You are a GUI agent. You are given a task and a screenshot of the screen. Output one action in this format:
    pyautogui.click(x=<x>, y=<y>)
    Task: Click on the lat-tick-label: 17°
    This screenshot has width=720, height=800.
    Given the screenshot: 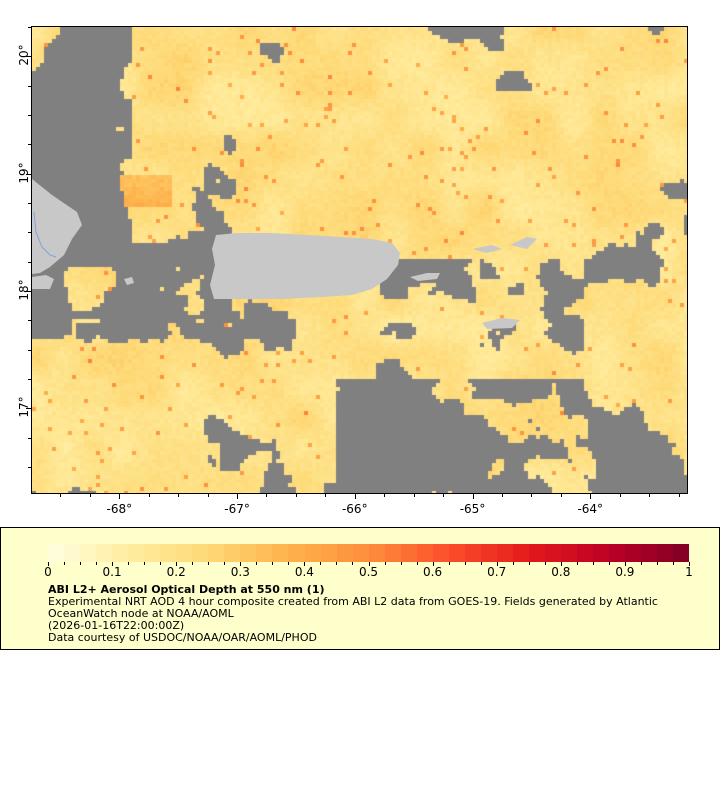 What is the action you would take?
    pyautogui.click(x=24, y=407)
    